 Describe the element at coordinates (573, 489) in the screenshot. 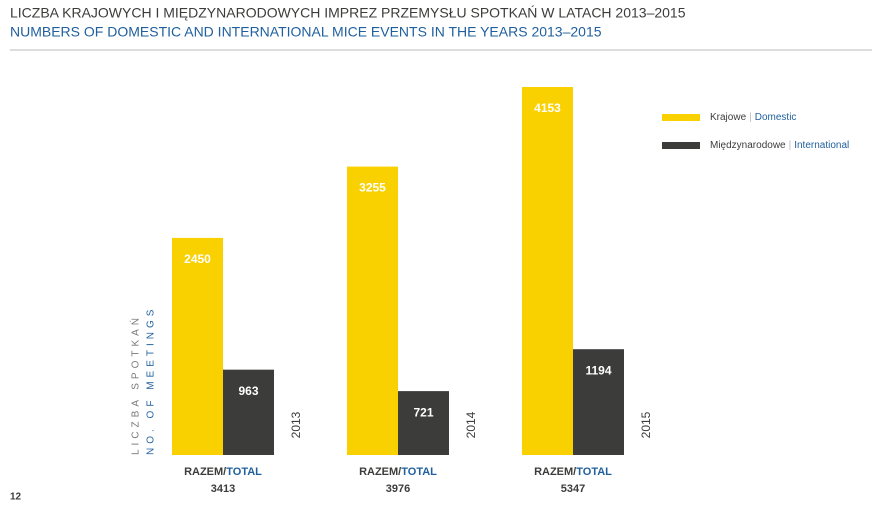

I see `total-value: 5347` at that location.